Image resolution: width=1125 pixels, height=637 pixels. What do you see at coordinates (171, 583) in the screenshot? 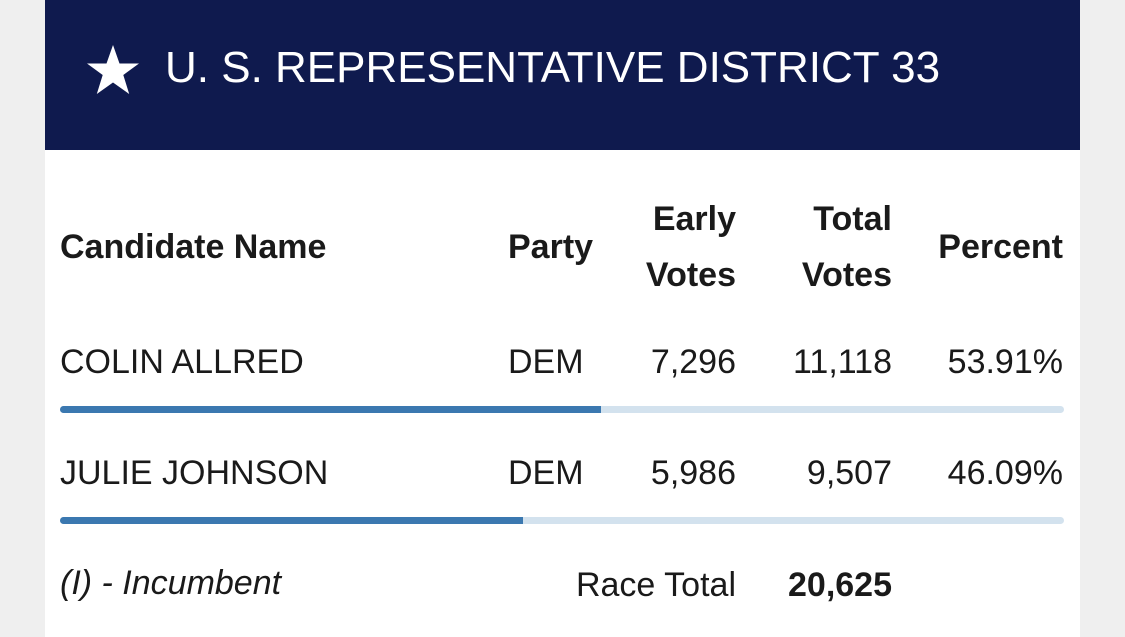
I see `incumbent-note: (I) - Incumbent` at bounding box center [171, 583].